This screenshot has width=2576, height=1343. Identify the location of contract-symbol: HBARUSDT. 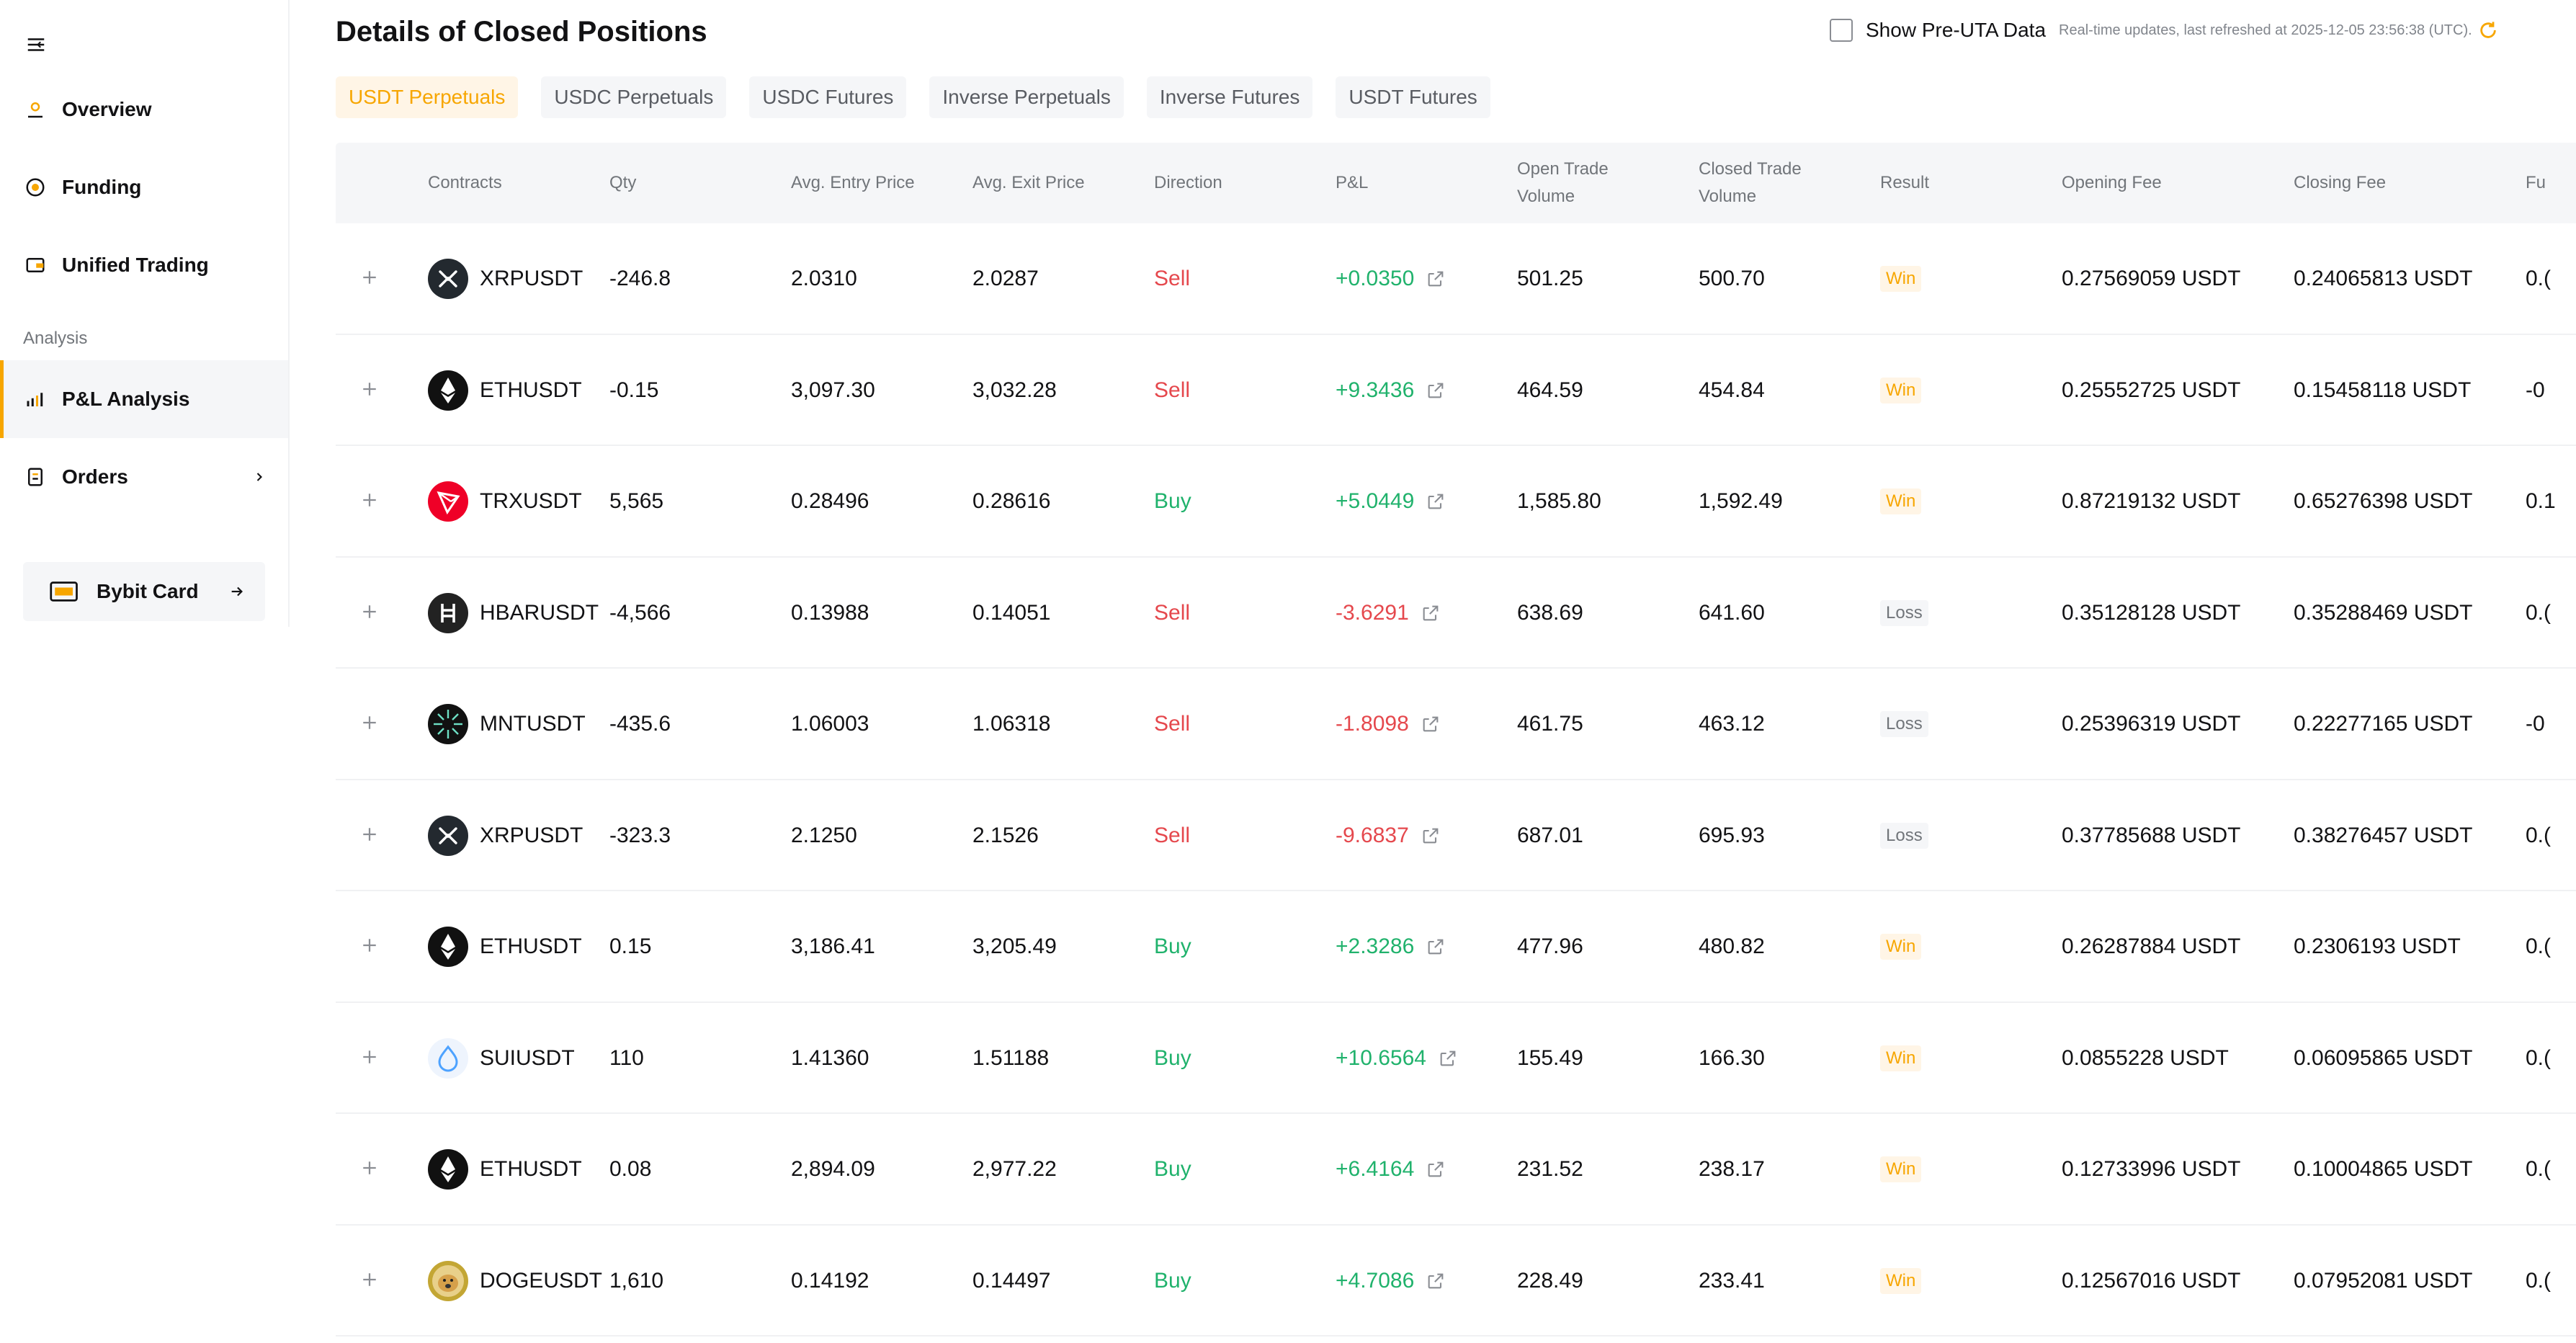
(539, 612).